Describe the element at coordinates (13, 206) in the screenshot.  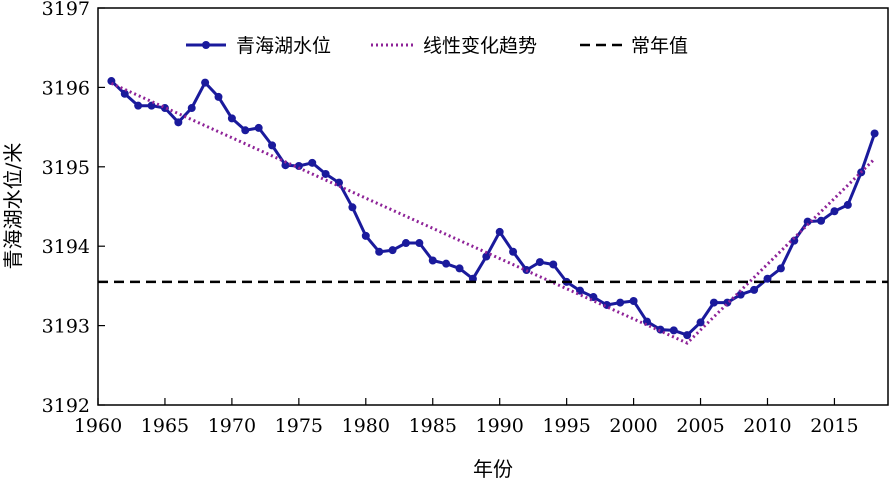
I see `y-axis-label: 青海湖水位/米` at that location.